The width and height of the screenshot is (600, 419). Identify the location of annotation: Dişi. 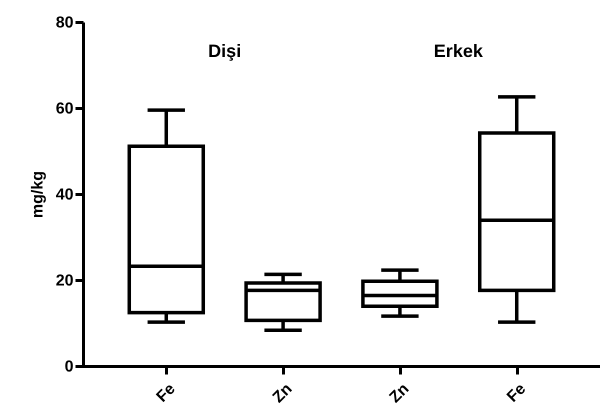
(225, 51).